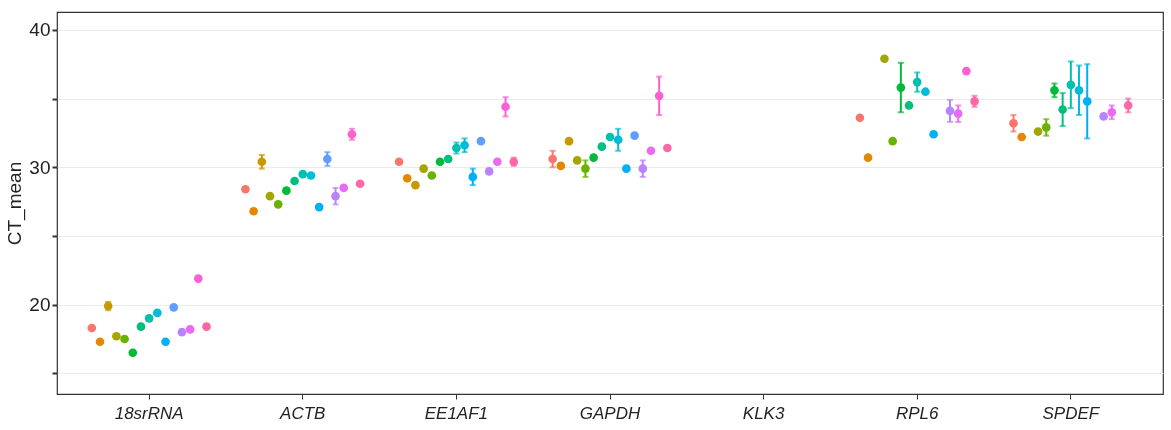 The width and height of the screenshot is (1171, 430). What do you see at coordinates (456, 413) in the screenshot?
I see `x-tick-label: EE1AF1` at bounding box center [456, 413].